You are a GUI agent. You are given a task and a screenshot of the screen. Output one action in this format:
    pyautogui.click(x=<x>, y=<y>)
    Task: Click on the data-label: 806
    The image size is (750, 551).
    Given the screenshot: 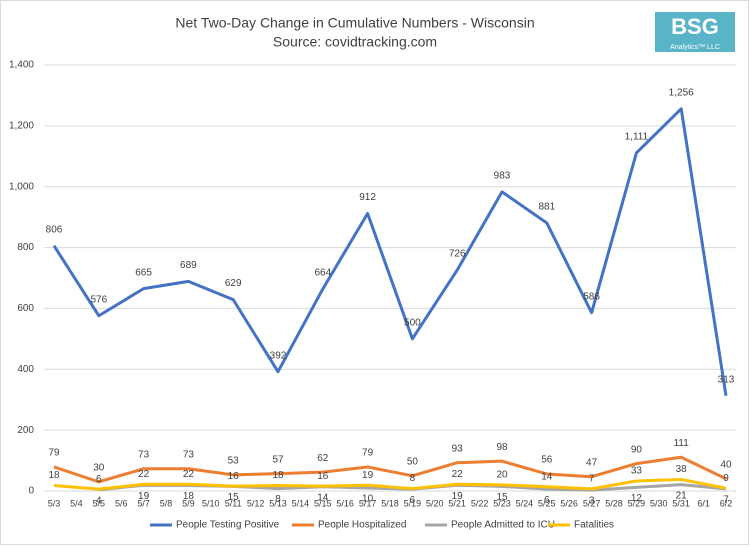 What is the action you would take?
    pyautogui.click(x=54, y=229)
    